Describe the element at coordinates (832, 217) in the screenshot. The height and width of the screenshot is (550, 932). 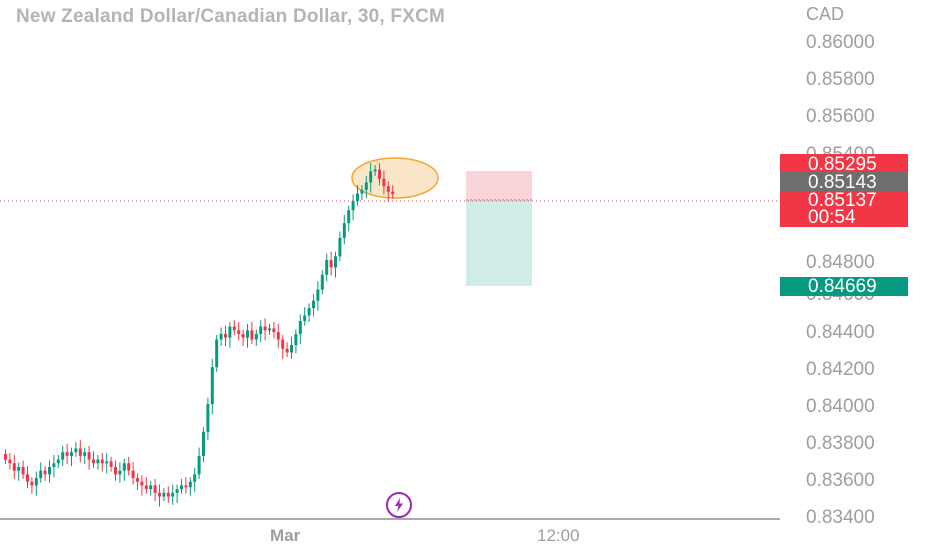
I see `bar-countdown: 00:54` at that location.